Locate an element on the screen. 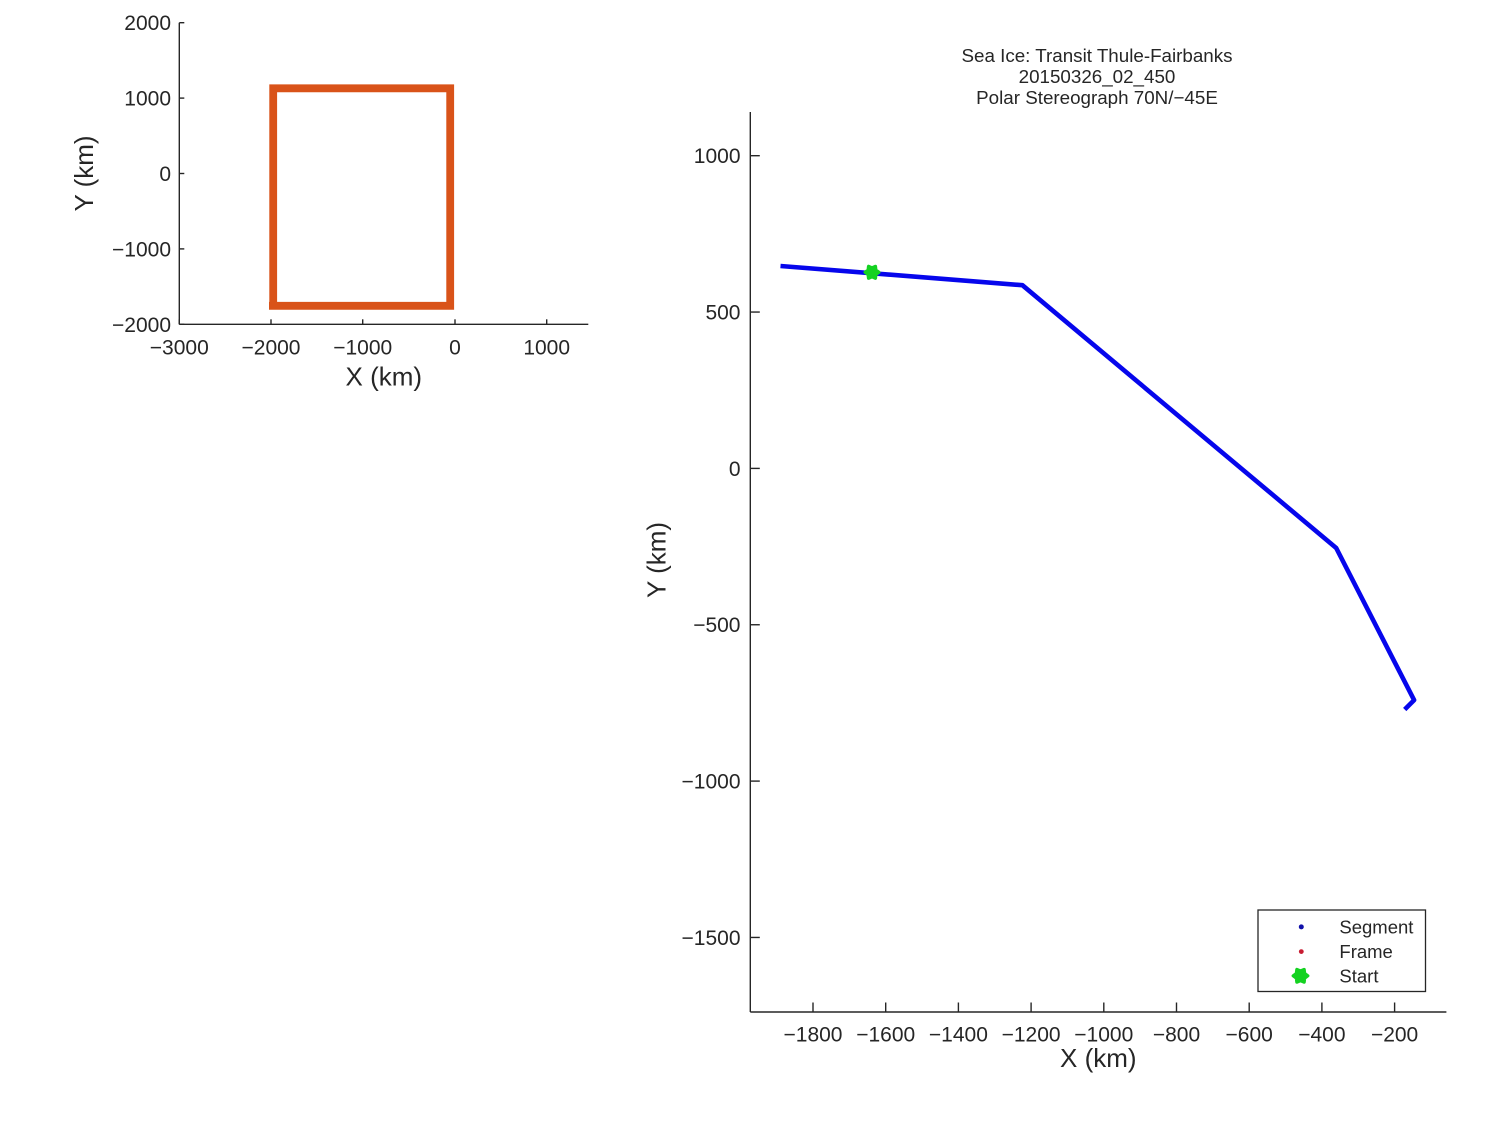  svg-text: −1200 is located at coordinates (1031, 1035).